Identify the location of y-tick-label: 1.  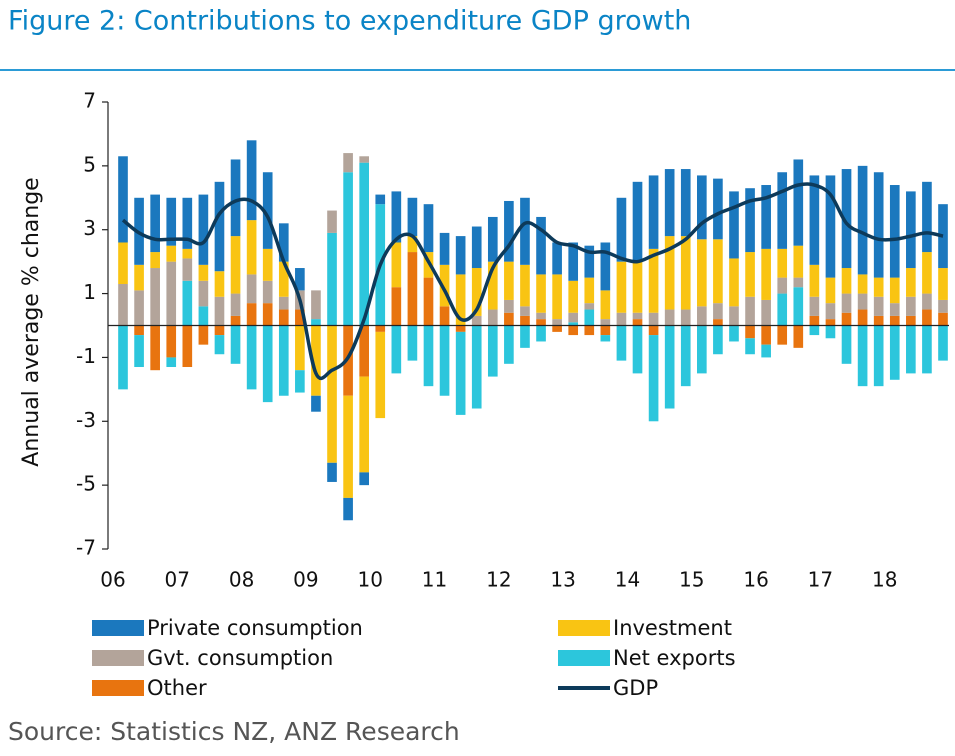
(89, 292).